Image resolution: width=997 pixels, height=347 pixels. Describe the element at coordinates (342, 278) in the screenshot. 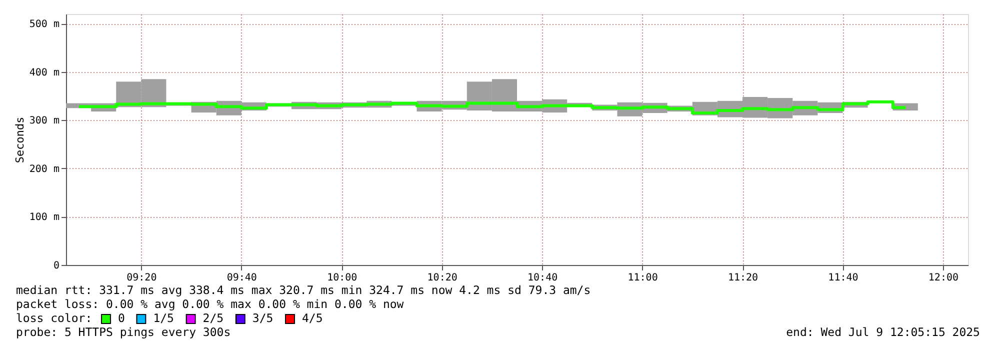

I see `x-tick-label: 10:00` at that location.